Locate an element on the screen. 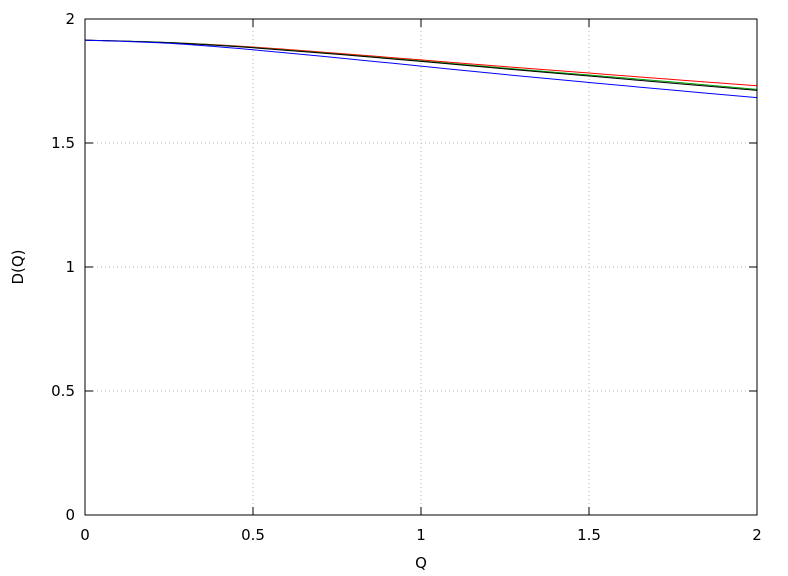 The height and width of the screenshot is (576, 788). y-axis-label: D(Q) is located at coordinates (18, 266).